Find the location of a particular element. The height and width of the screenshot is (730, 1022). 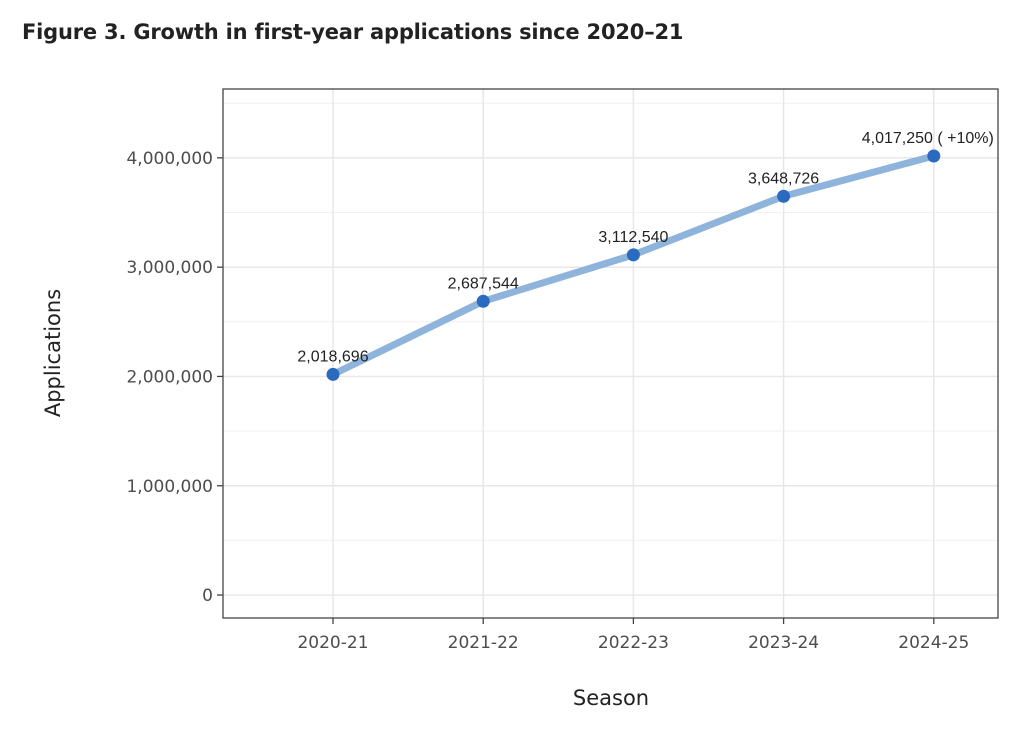

data-label: 2,018,696 is located at coordinates (332, 356).